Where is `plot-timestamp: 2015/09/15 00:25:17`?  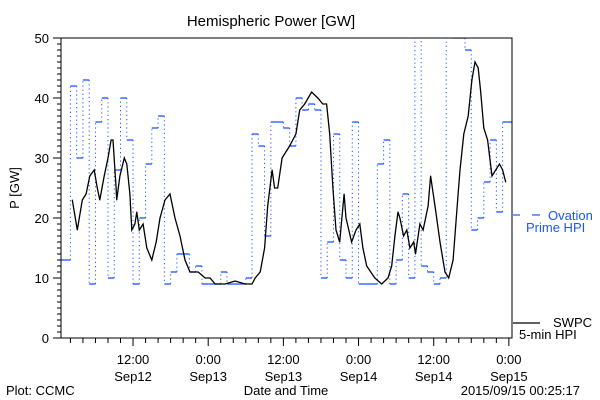 plot-timestamp: 2015/09/15 00:25:17 is located at coordinates (520, 390).